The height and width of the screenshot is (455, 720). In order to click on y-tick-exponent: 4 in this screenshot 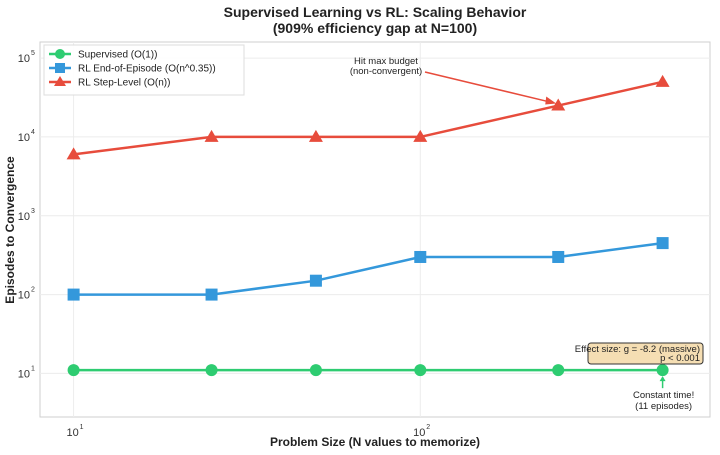, I will do `click(33, 132)`.